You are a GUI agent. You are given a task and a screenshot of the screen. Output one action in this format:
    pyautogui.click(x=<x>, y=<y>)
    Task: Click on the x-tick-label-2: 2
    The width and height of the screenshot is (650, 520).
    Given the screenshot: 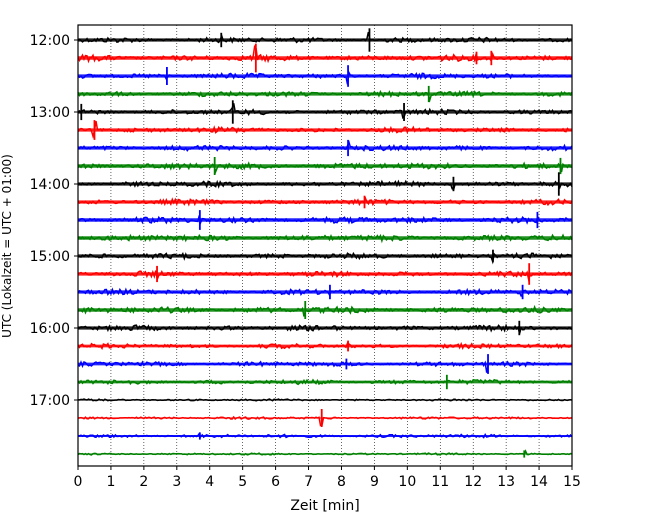 What is the action you would take?
    pyautogui.click(x=143, y=482)
    